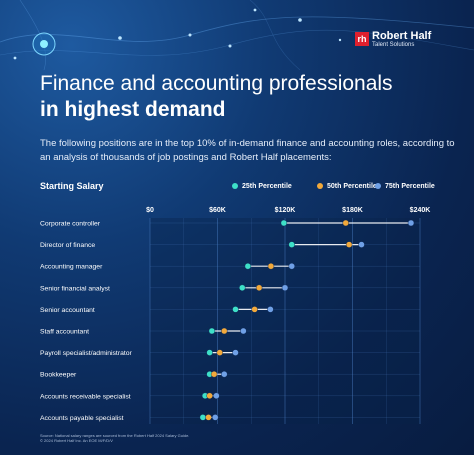  Describe the element at coordinates (67, 245) in the screenshot. I see `category-label: Director of finance` at that location.